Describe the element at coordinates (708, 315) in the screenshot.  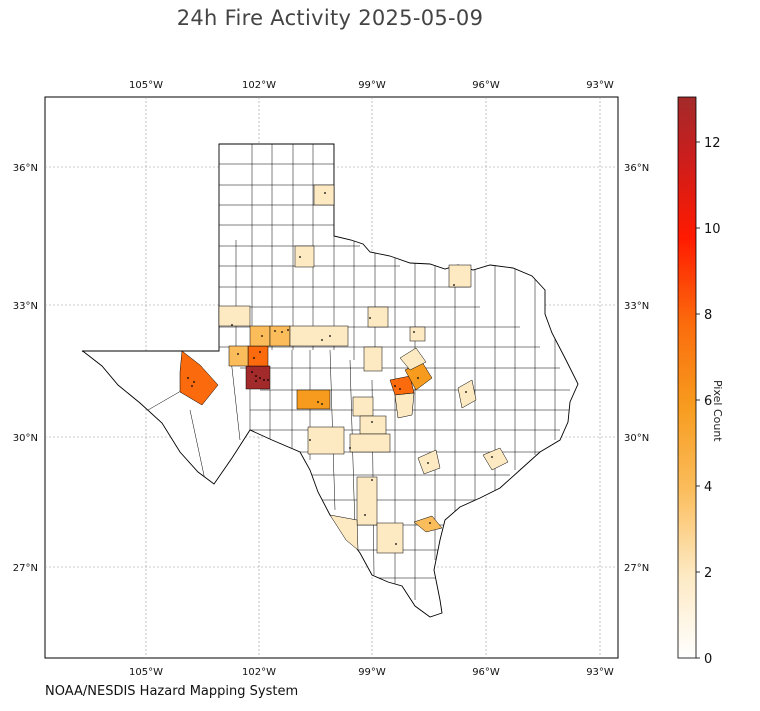
I see `colorbar-tick: 8` at that location.